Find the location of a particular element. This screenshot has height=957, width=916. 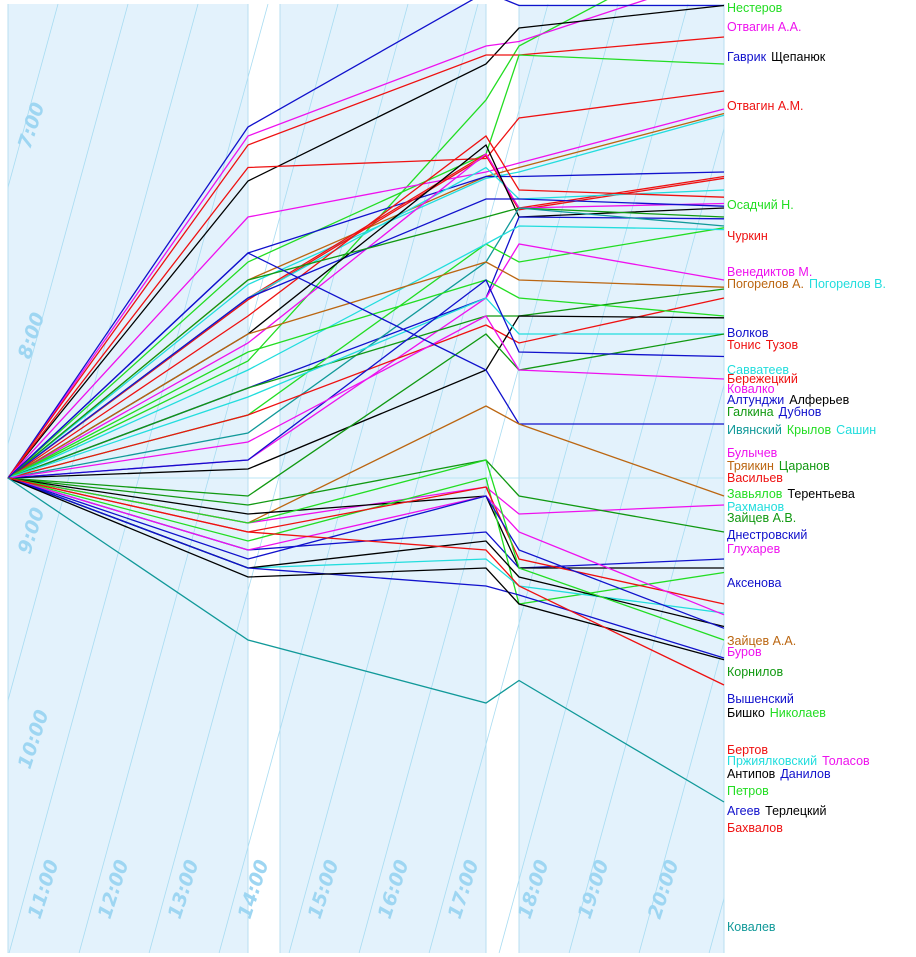

participant-label: Ивянский is located at coordinates (754, 430).